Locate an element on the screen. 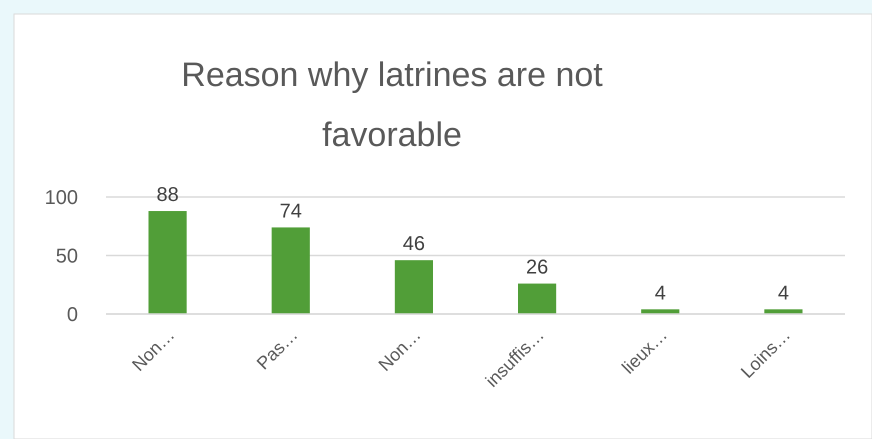 This screenshot has height=439, width=872. y-tick-label: 0 is located at coordinates (72, 315).